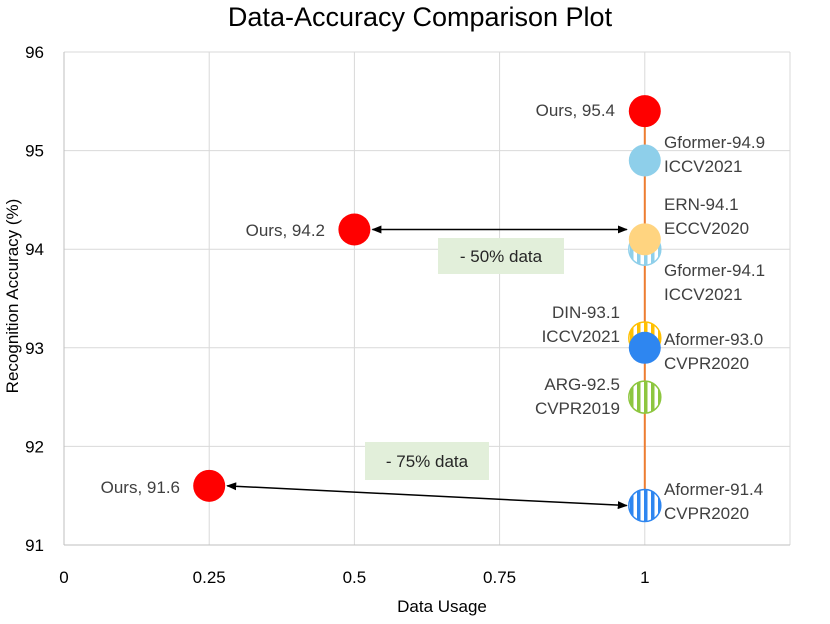 The height and width of the screenshot is (624, 830). I want to click on y-tick-label: 94, so click(34, 249).